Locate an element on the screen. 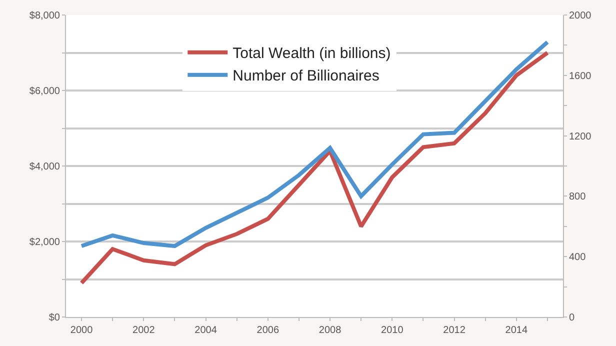 This screenshot has width=616, height=346. x-tick-label: 2000 is located at coordinates (82, 330).